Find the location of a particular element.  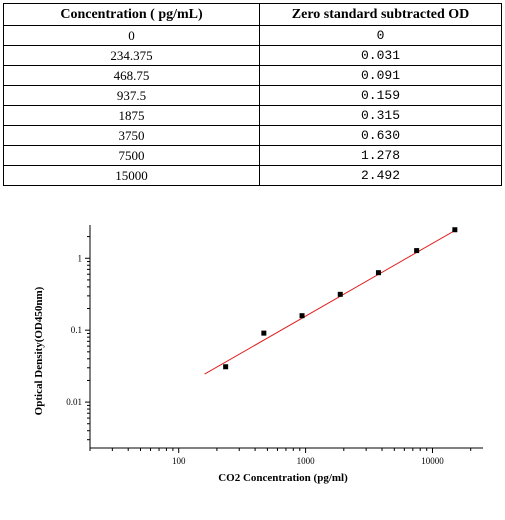

table-row: 234.375 0.031 is located at coordinates (252, 55).